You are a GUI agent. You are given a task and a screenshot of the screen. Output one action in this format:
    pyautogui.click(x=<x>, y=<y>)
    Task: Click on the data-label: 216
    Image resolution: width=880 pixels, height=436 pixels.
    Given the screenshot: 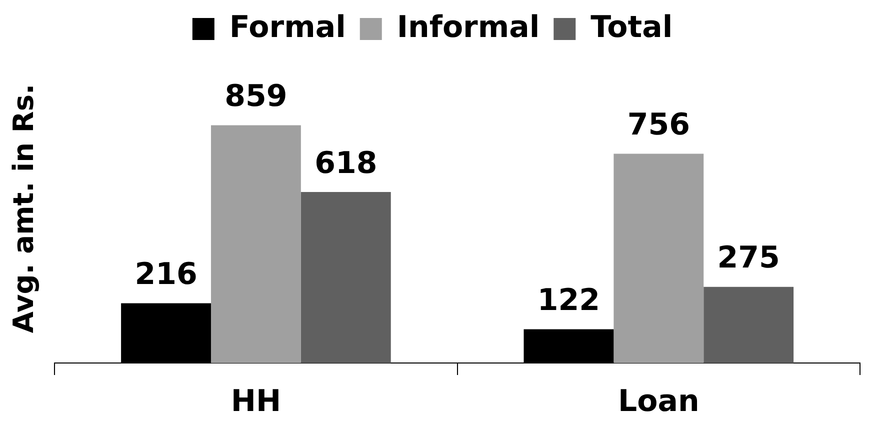 What is the action you would take?
    pyautogui.click(x=166, y=274)
    